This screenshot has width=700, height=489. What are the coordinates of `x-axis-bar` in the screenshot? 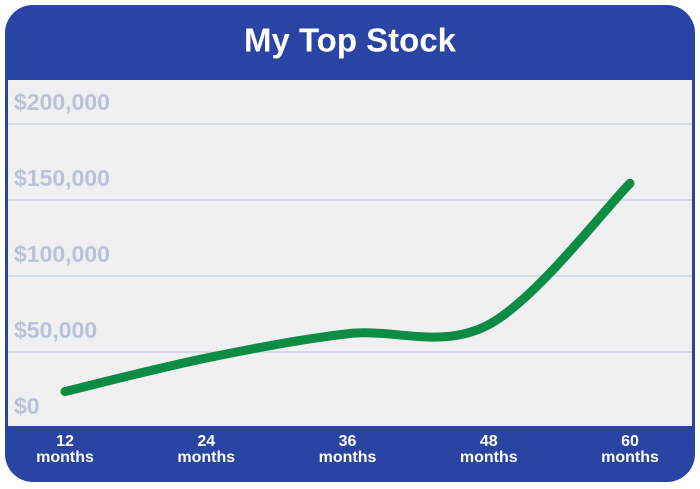 It's located at (350, 441).